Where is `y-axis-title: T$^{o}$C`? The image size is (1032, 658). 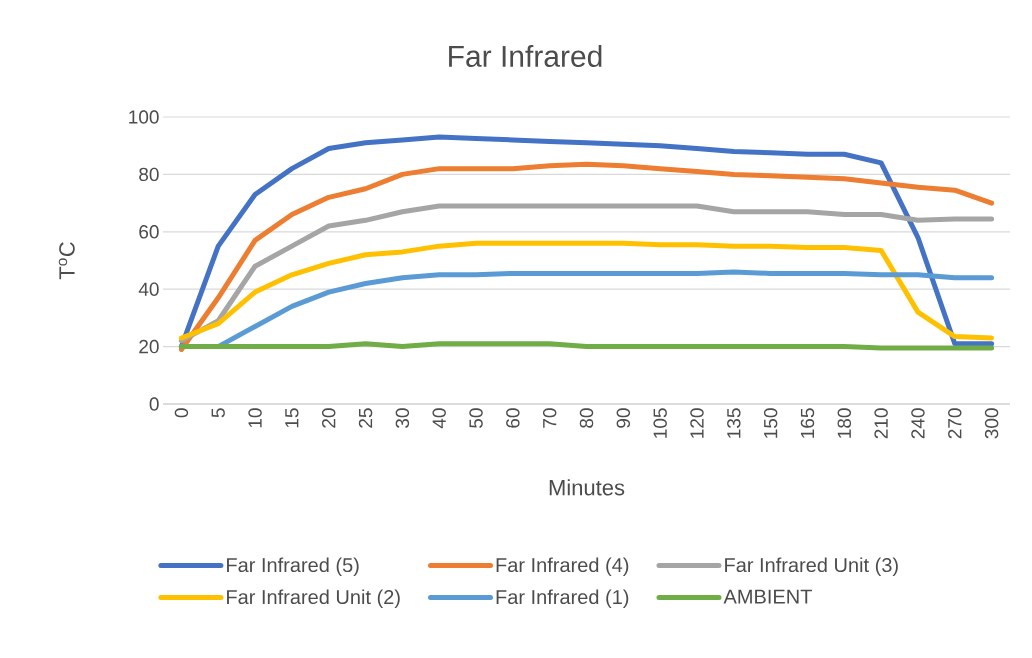 y-axis-title: T$^{o}$C is located at coordinates (66, 261).